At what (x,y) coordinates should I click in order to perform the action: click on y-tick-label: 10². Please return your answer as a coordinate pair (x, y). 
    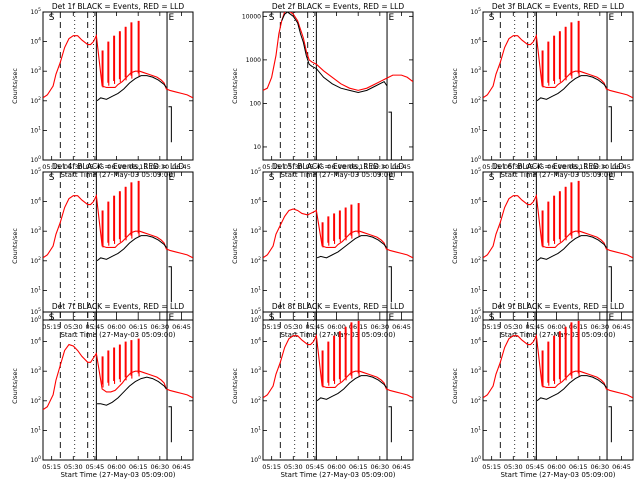
    Looking at the image, I should click on (35, 100).